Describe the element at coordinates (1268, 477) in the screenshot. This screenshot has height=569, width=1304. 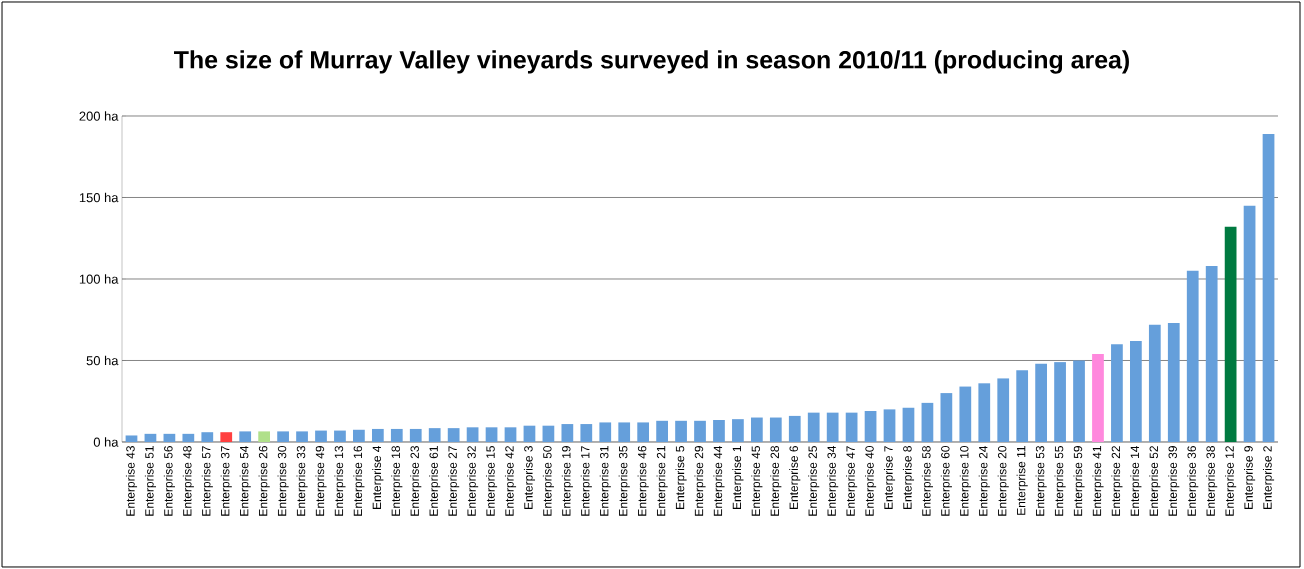
I see `x-tick-label: Enterprise 2` at that location.